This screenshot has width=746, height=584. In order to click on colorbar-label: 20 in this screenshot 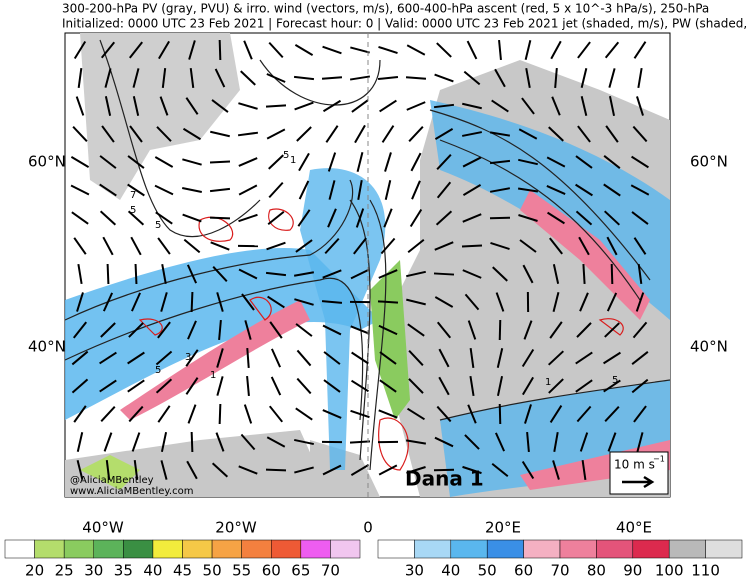, I will do `click(34, 571)`.